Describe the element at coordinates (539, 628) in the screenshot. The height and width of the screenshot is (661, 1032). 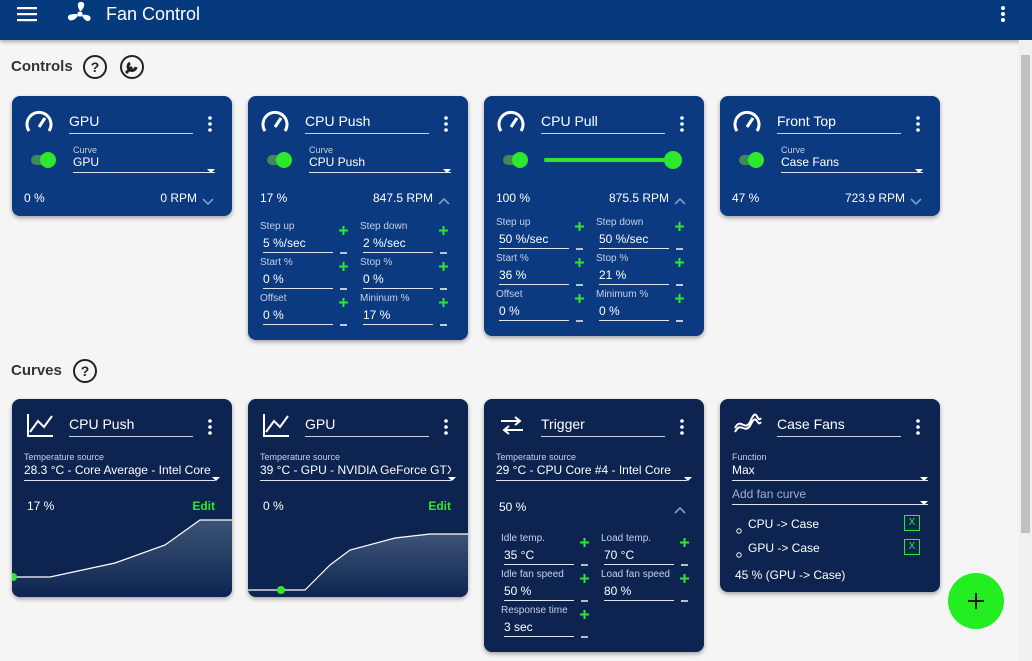
I see `field-value: 3 sec` at that location.